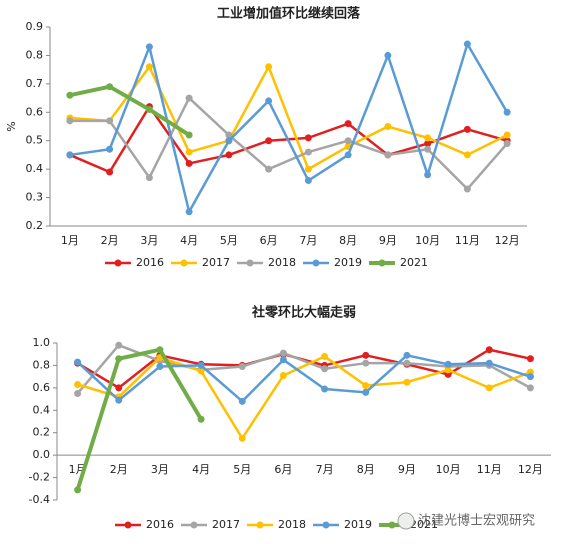 The height and width of the screenshot is (544, 580). I want to click on y-tick-label: 0.6, so click(42, 387).